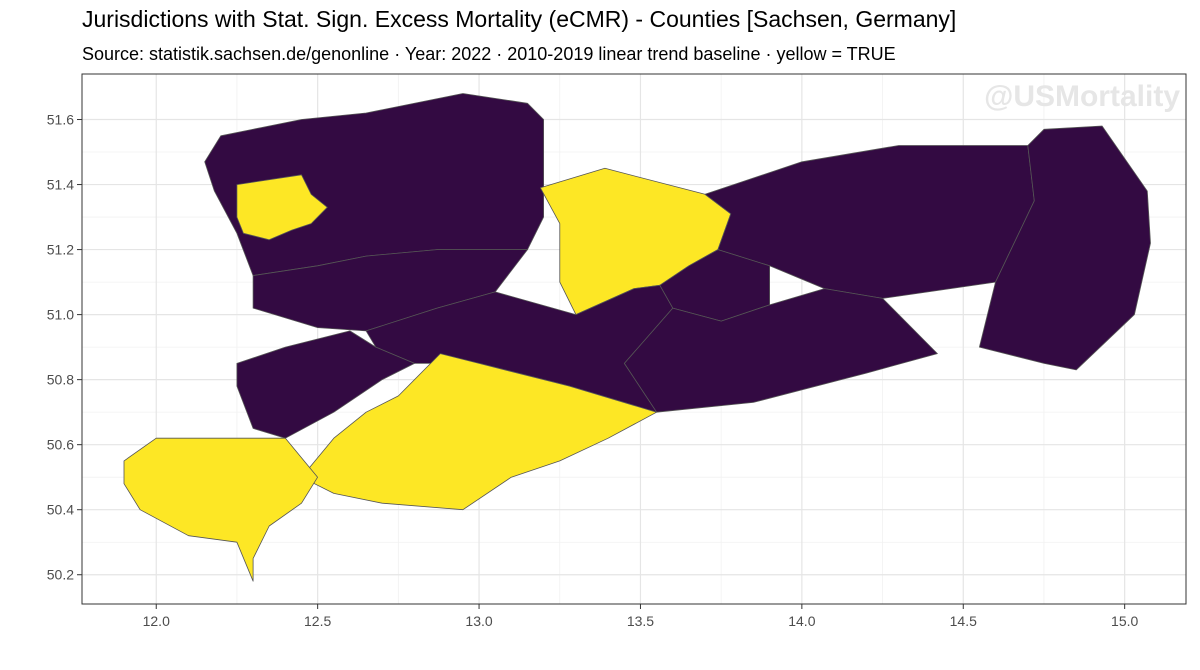  I want to click on county-mittelsachsen, so click(519, 348).